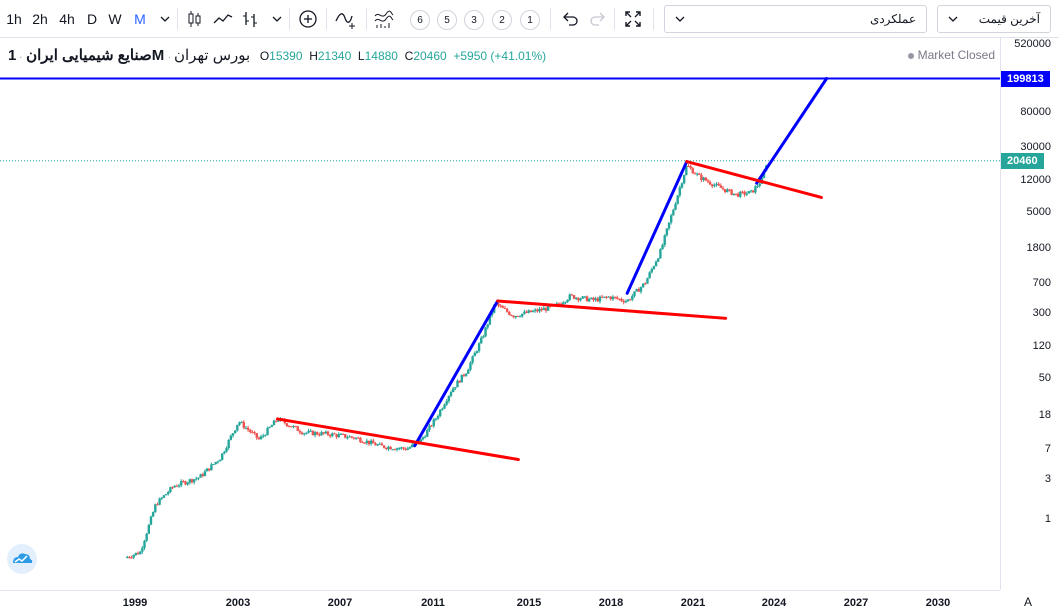 Image resolution: width=1059 pixels, height=614 pixels. I want to click on bars-icon, so click(251, 19).